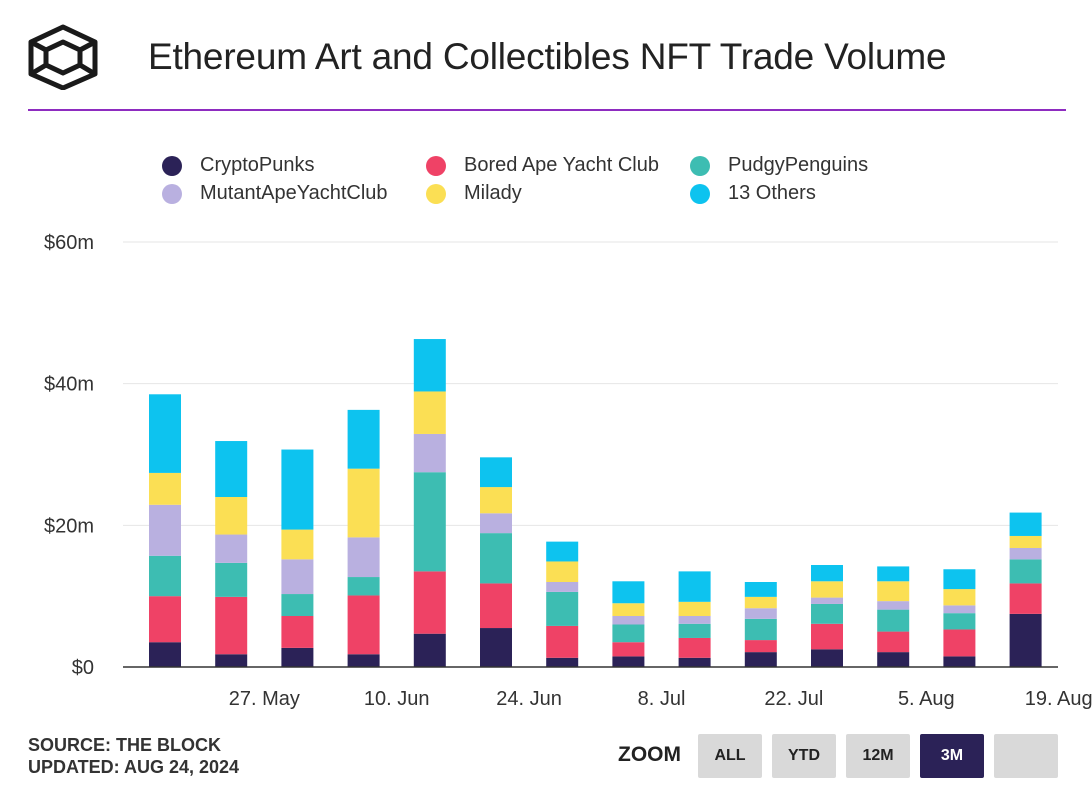  What do you see at coordinates (124, 745) in the screenshot?
I see `source-credit: SOURCE: THE BLOCK` at bounding box center [124, 745].